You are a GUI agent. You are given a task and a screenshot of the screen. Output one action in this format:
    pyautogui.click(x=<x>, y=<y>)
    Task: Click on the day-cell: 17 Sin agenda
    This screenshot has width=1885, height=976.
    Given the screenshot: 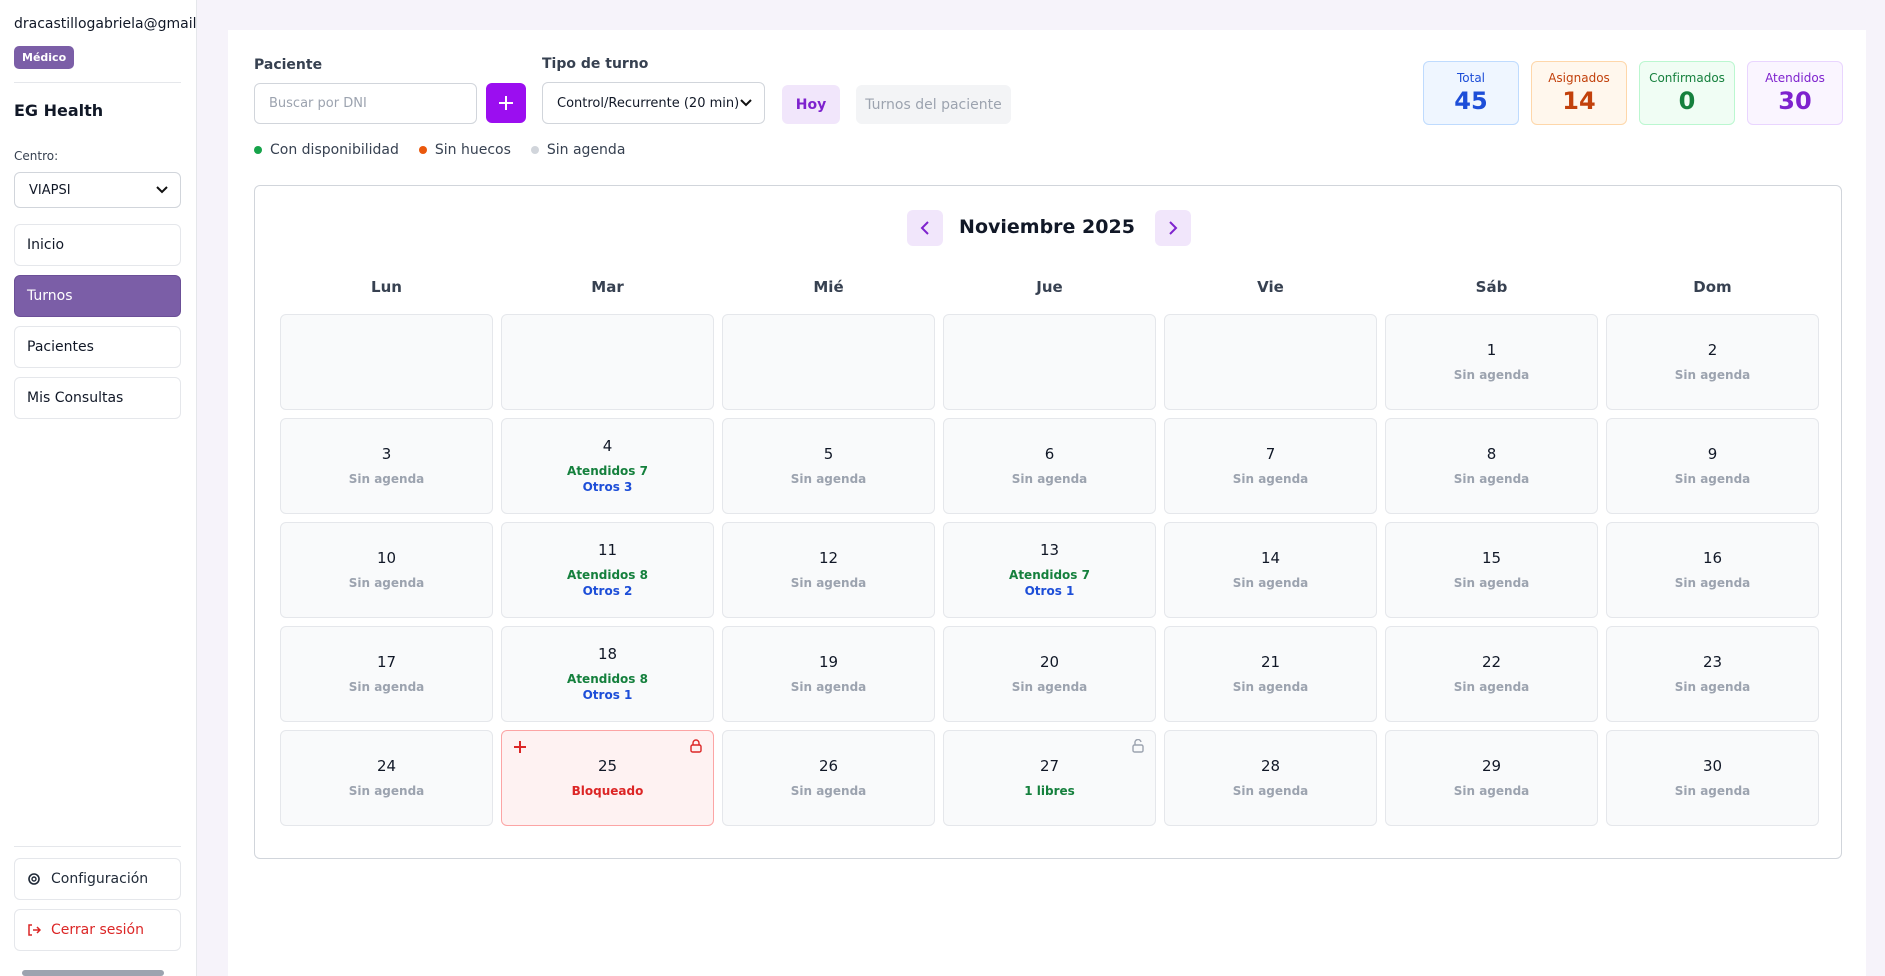 What is the action you would take?
    pyautogui.click(x=386, y=674)
    